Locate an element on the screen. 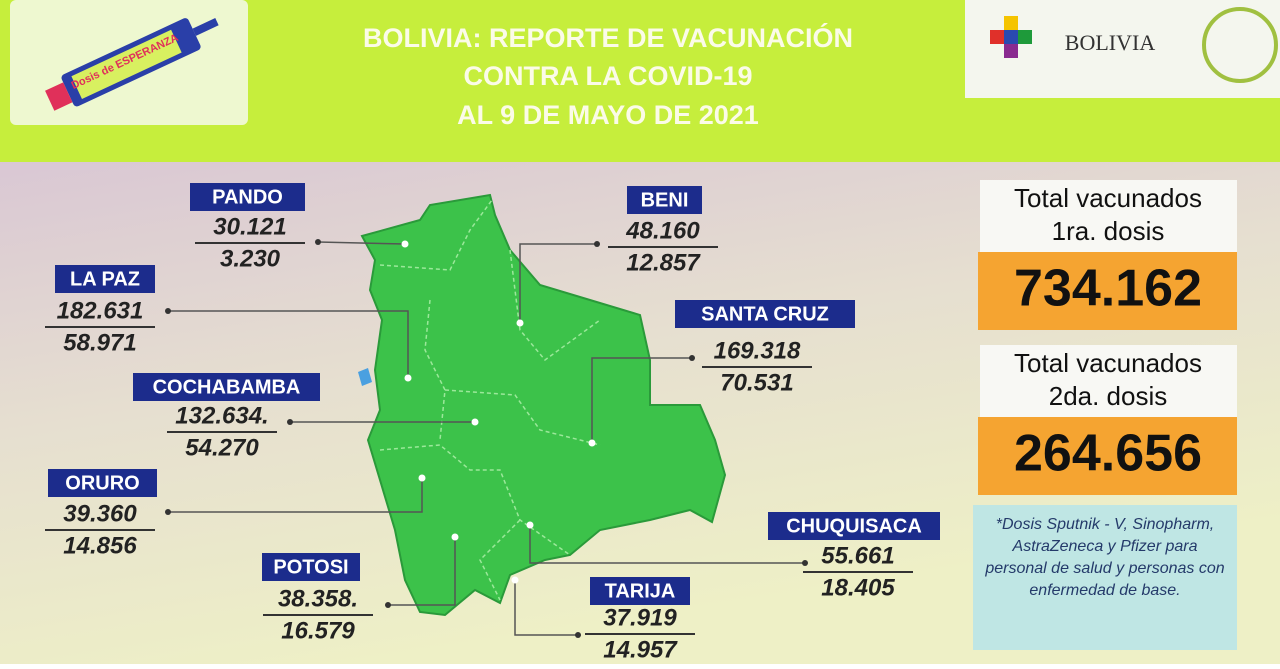 Image resolution: width=1280 pixels, height=669 pixels. title-line: CONTRA LA COVID-19 is located at coordinates (607, 76).